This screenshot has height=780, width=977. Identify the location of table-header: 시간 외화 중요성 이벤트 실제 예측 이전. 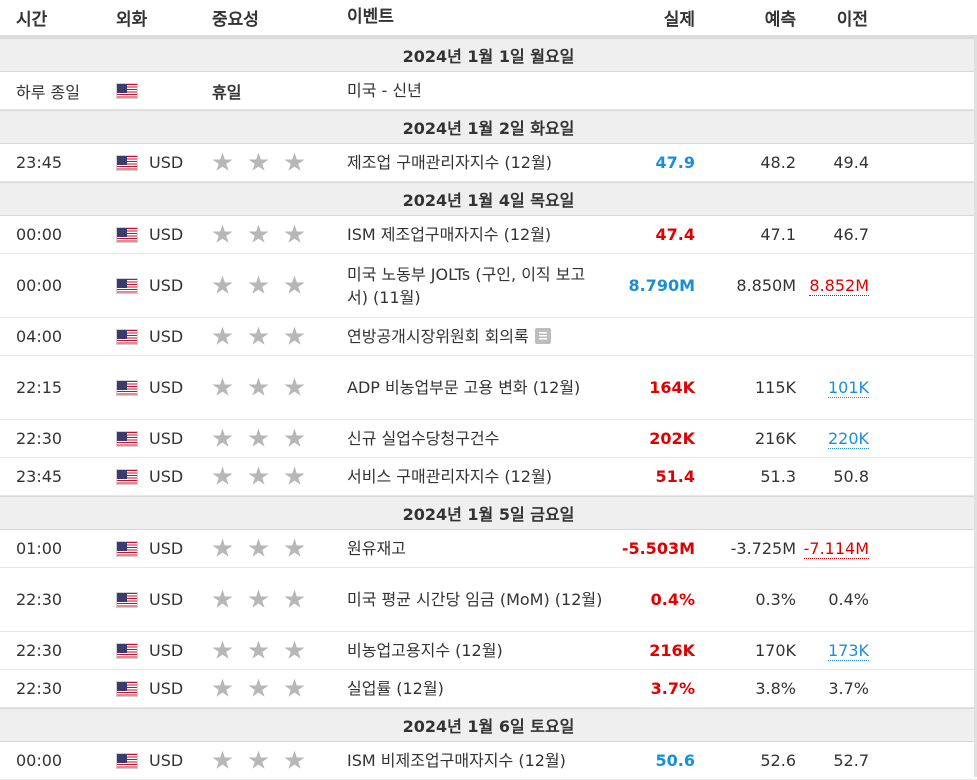
(488, 19).